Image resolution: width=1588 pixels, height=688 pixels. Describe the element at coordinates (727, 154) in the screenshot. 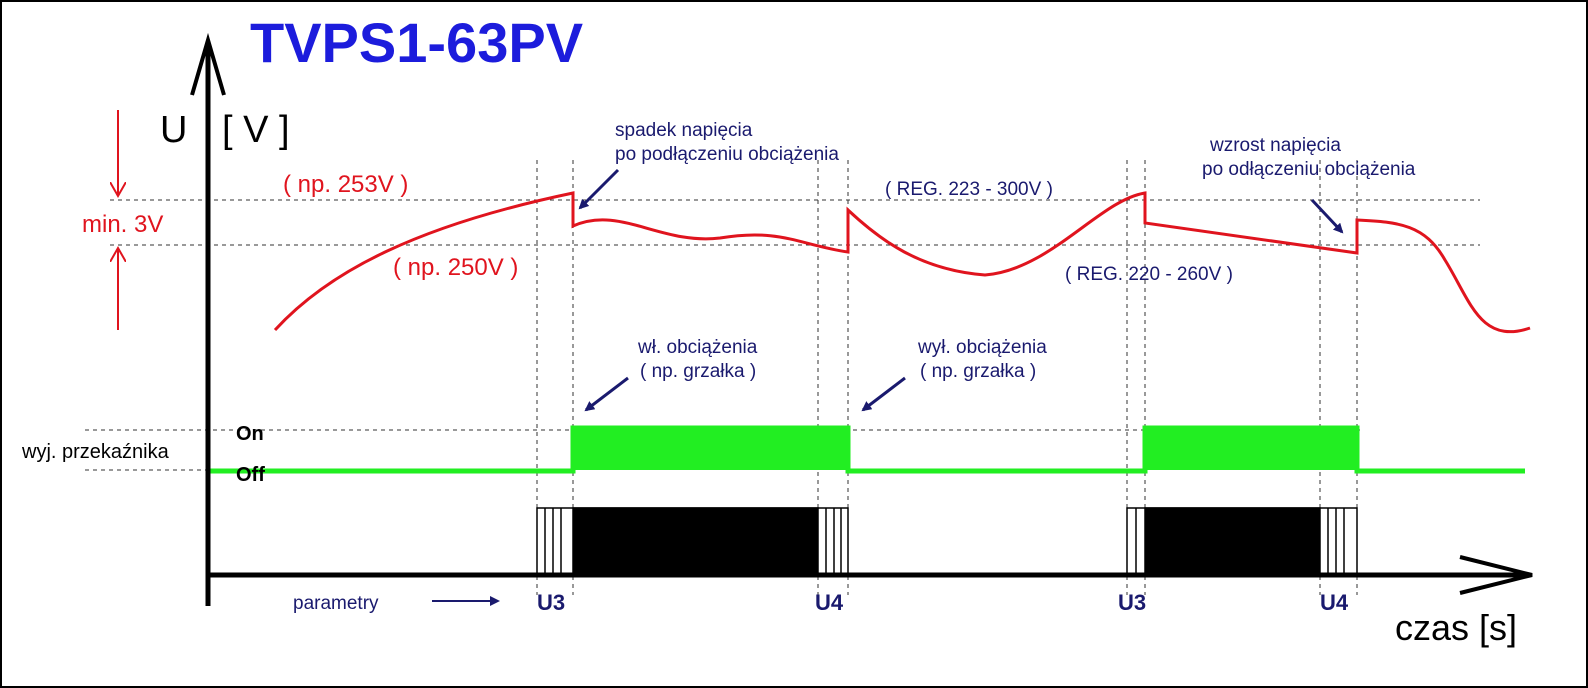

I see `annotation: po podłączeniu obciążenia` at that location.